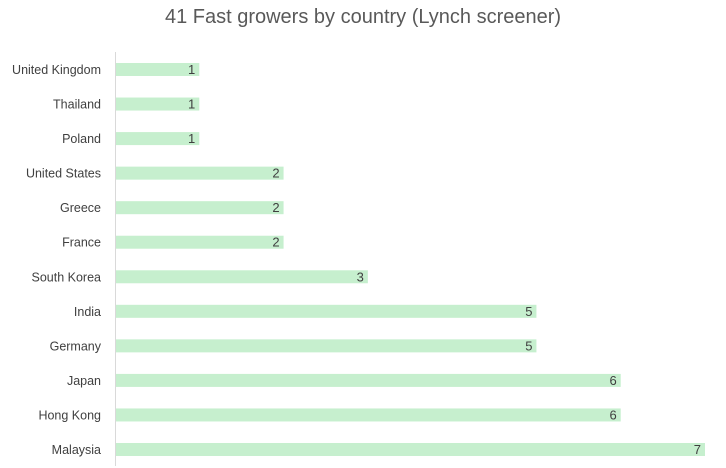 This screenshot has width=726, height=468. I want to click on category-label: Poland, so click(81, 139).